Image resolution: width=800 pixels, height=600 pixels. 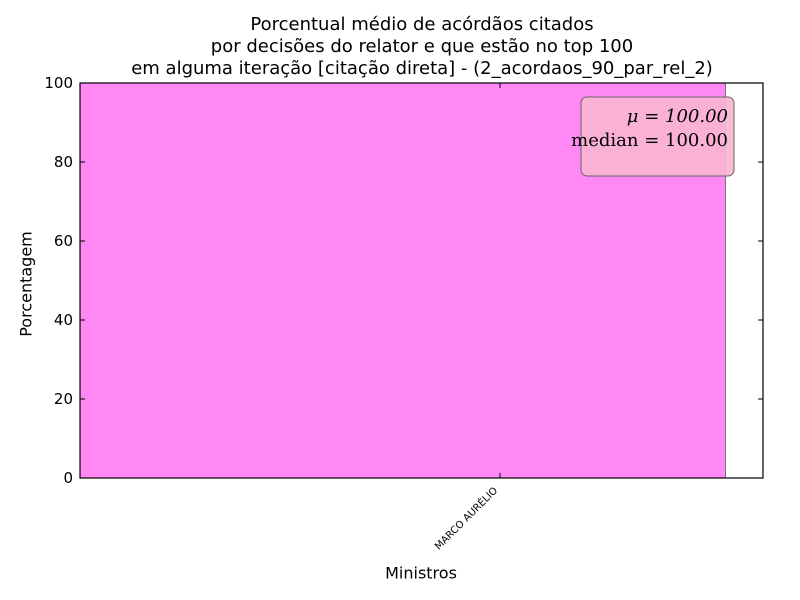 What do you see at coordinates (677, 116) in the screenshot?
I see `stats-mean-text: μ = 100.00` at bounding box center [677, 116].